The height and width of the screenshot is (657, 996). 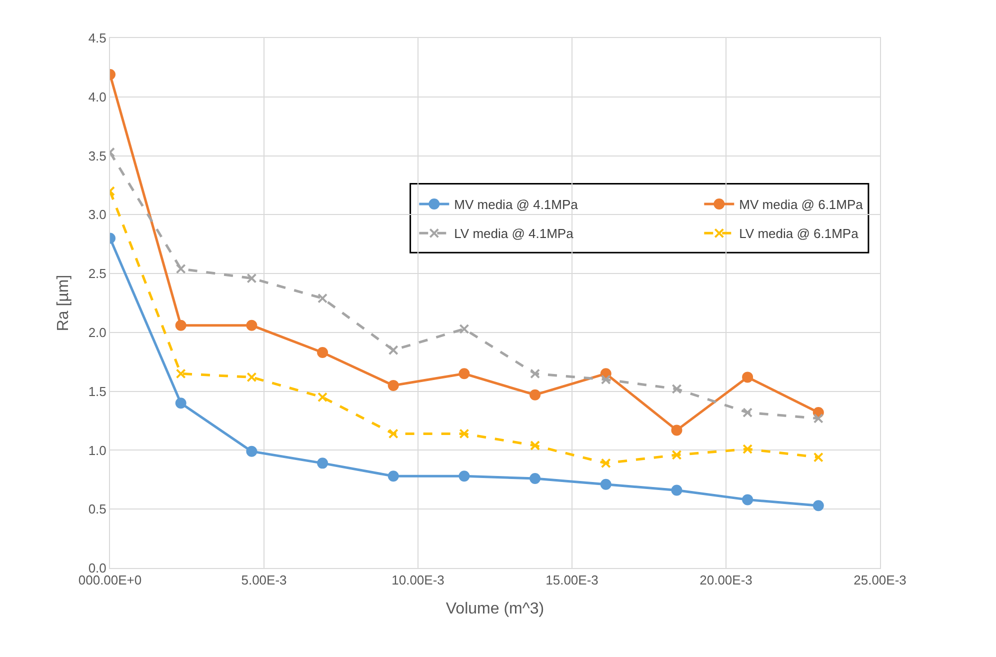 What do you see at coordinates (572, 580) in the screenshot?
I see `x-tick-label: 15.00E-3` at bounding box center [572, 580].